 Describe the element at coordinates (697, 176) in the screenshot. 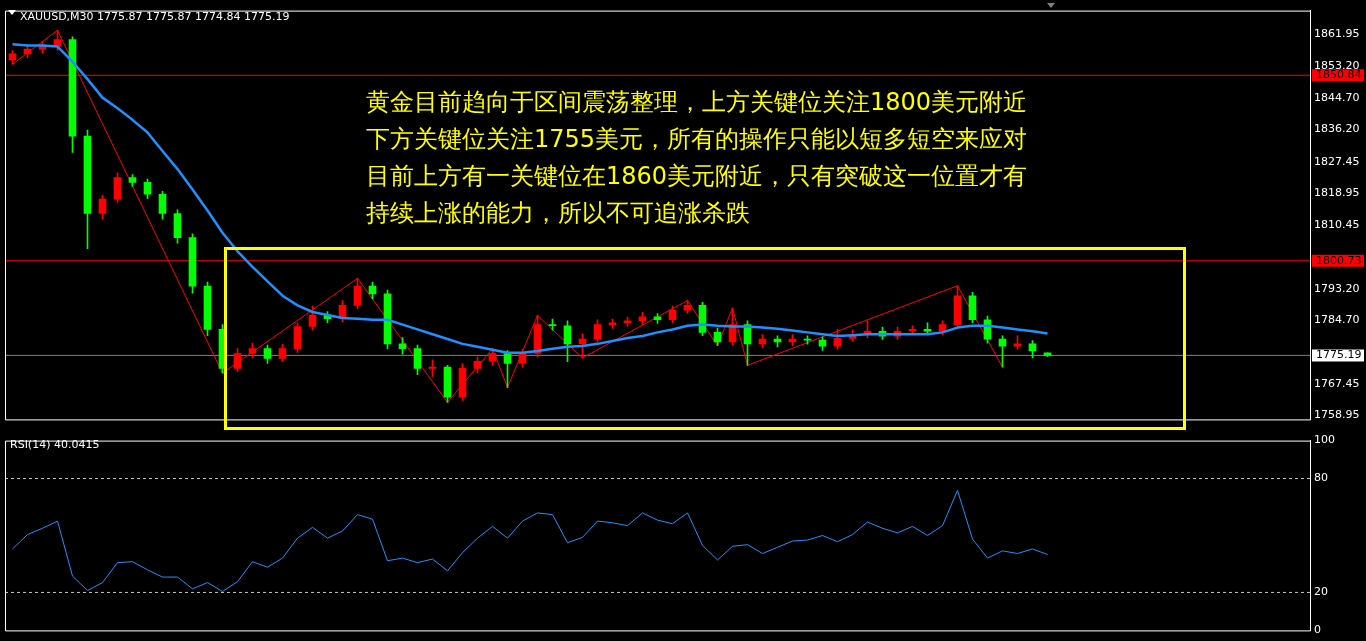

I see `annotation: 目前上方有一关键位在1860美元附近，只有突破这一位置才有` at that location.